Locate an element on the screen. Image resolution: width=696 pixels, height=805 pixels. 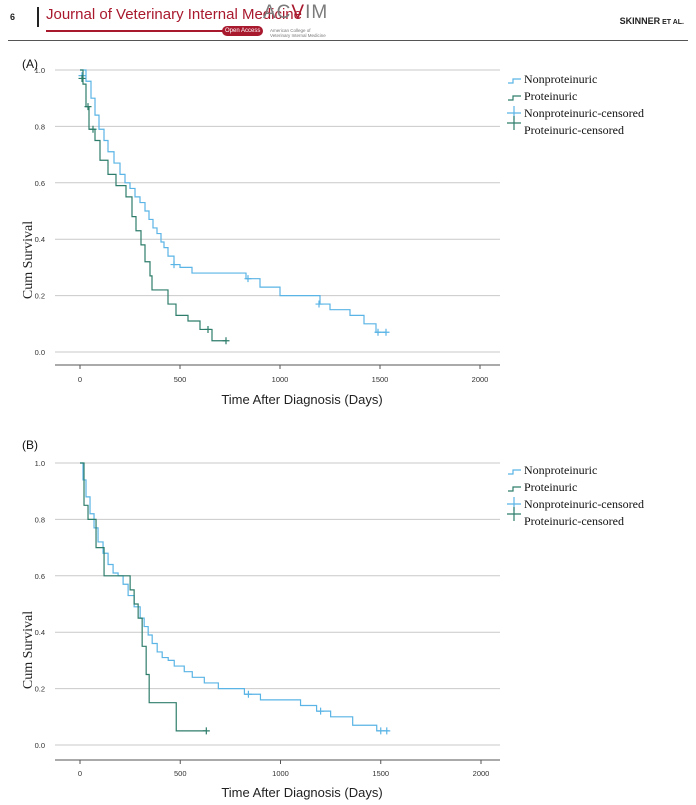
open-access-badge: Open Access is located at coordinates (243, 31).